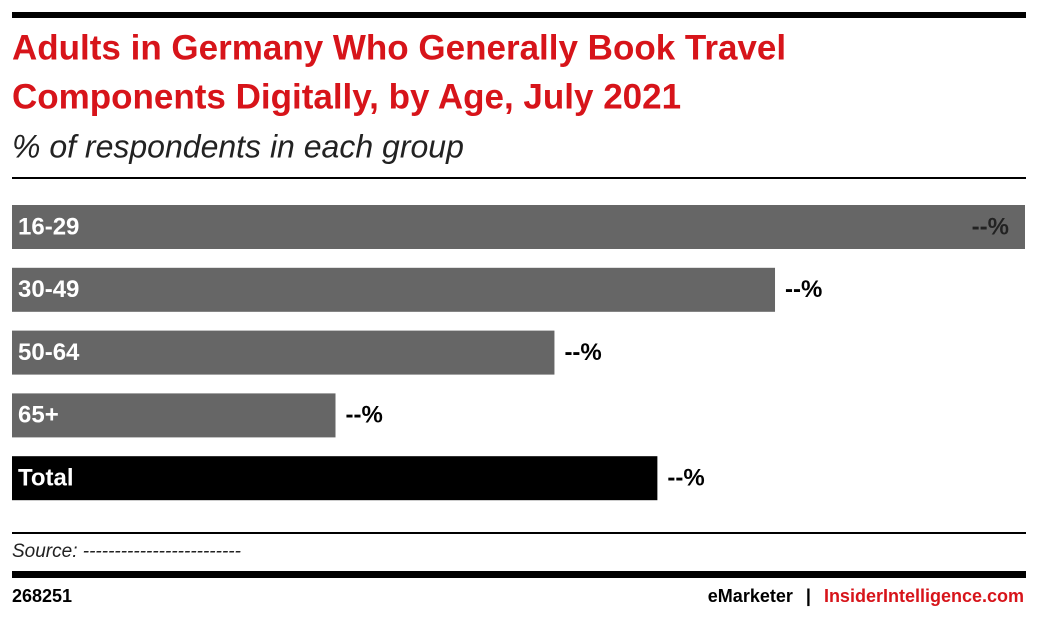  Describe the element at coordinates (42, 596) in the screenshot. I see `chart-id: 268251` at that location.